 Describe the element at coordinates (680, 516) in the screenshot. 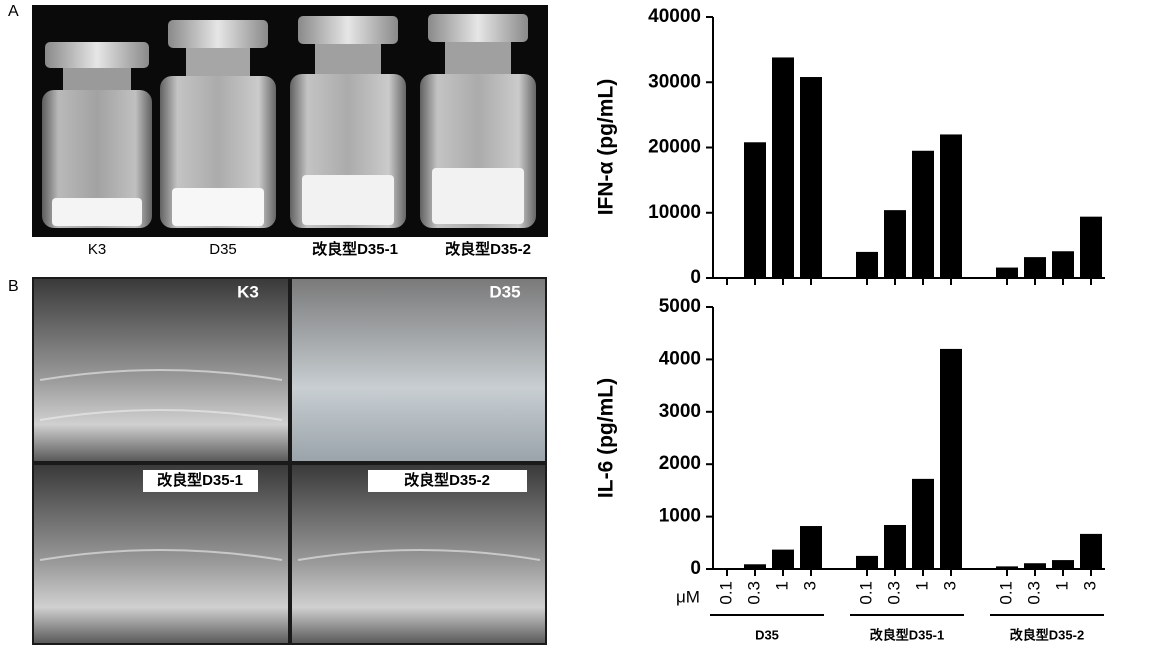

I see `y-tick-label: 1000` at that location.